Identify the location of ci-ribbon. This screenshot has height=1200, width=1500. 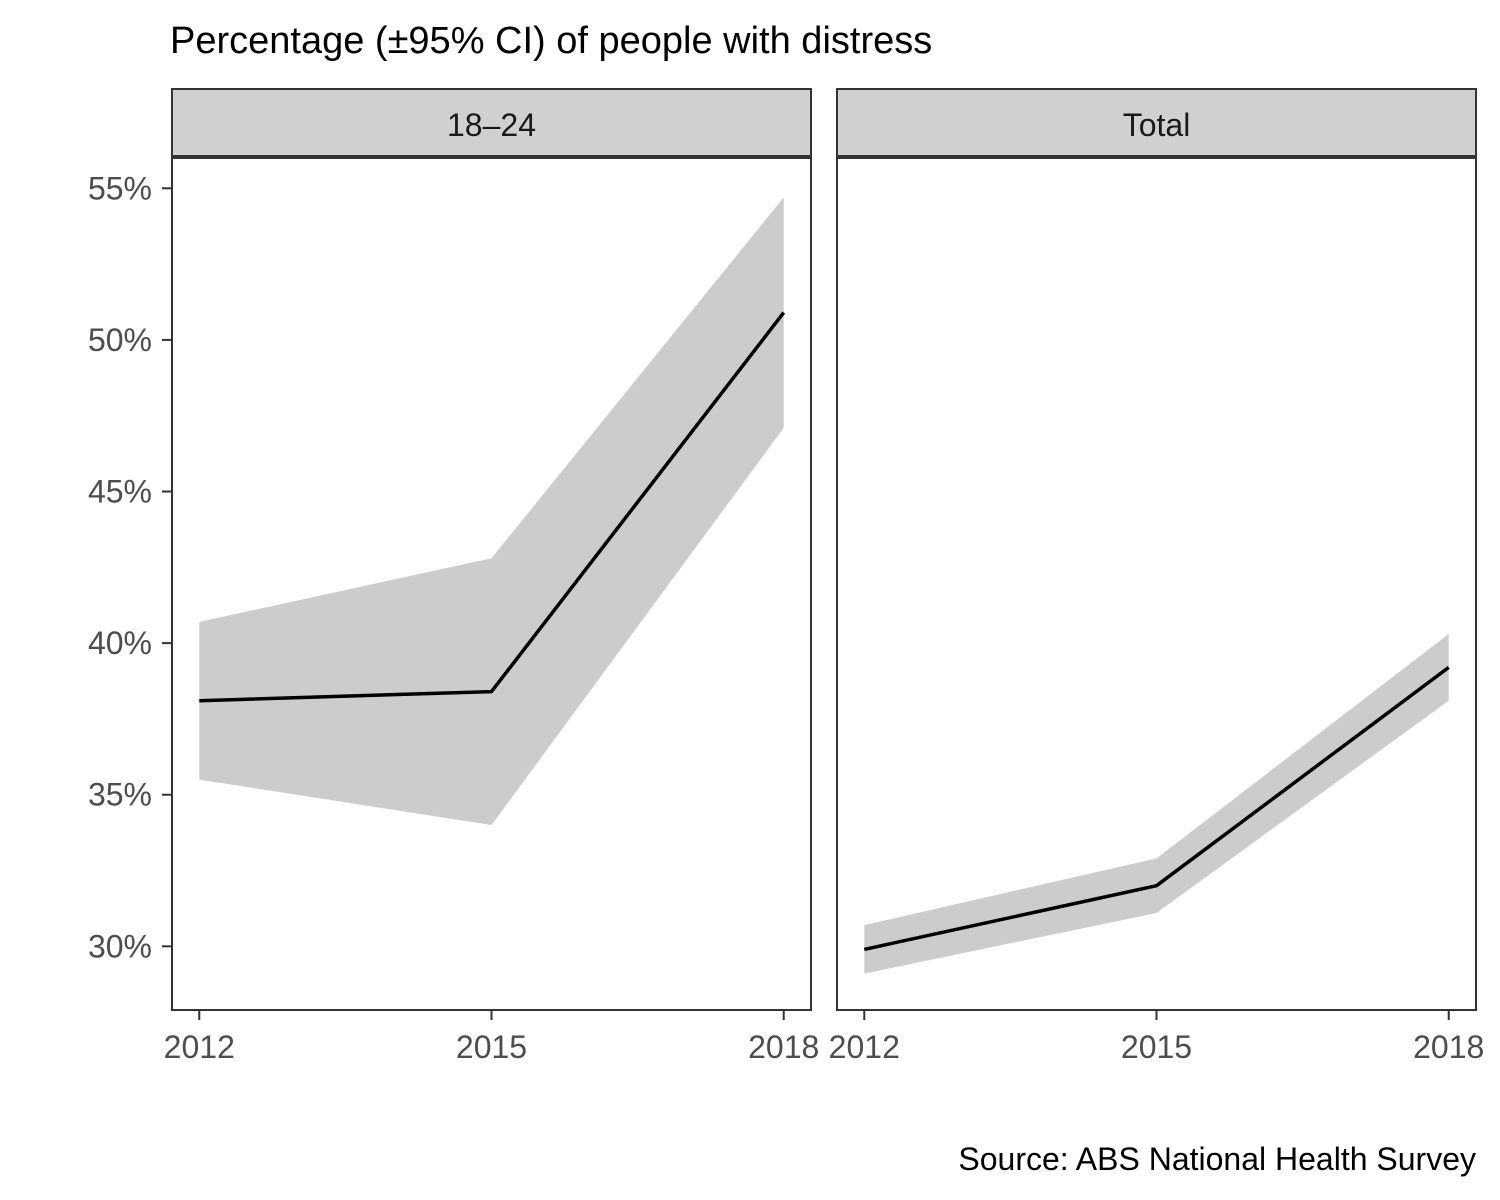
(1156, 804).